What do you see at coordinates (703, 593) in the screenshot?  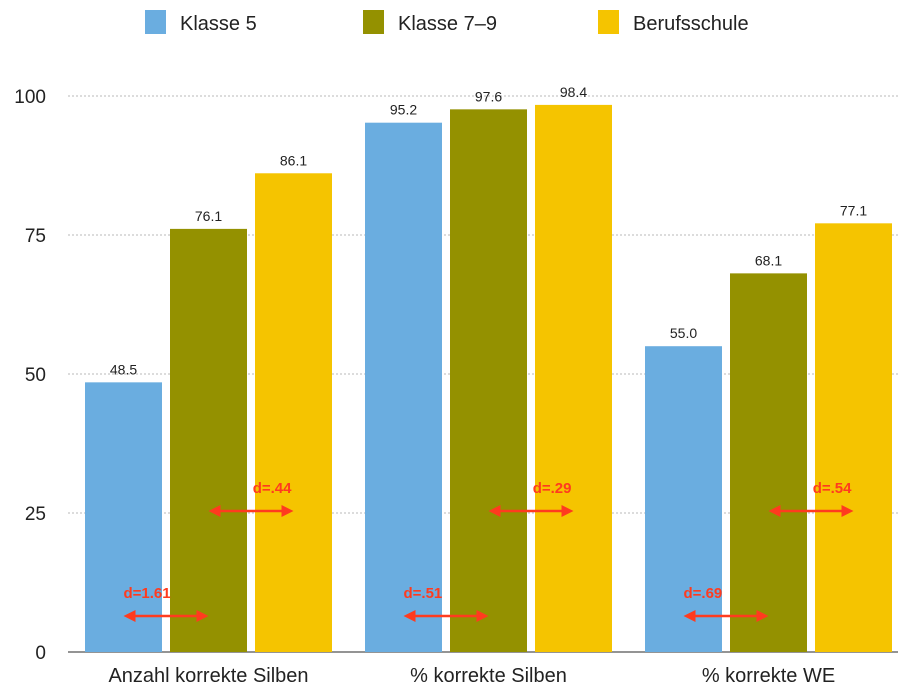 I see `effect-size-label: d=.69` at bounding box center [703, 593].